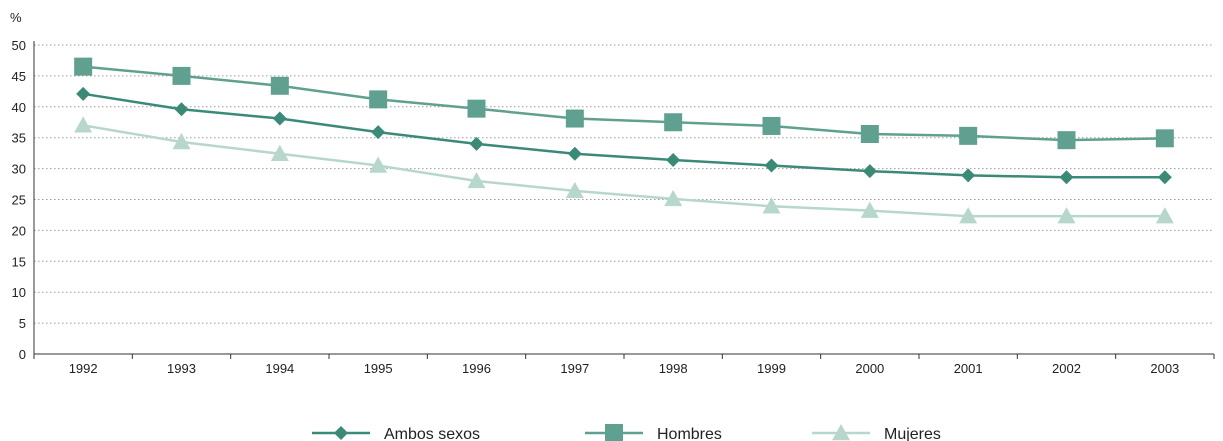  What do you see at coordinates (378, 368) in the screenshot?
I see `x-tick-label: 1995` at bounding box center [378, 368].